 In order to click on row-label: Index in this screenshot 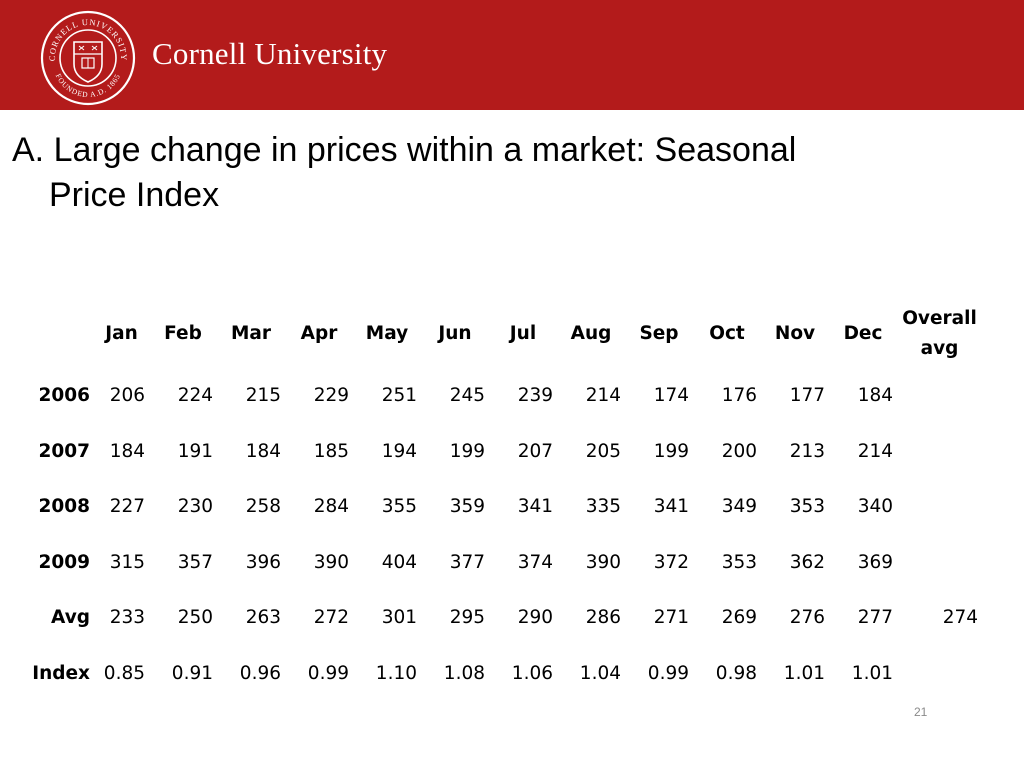, I will do `click(61, 673)`.